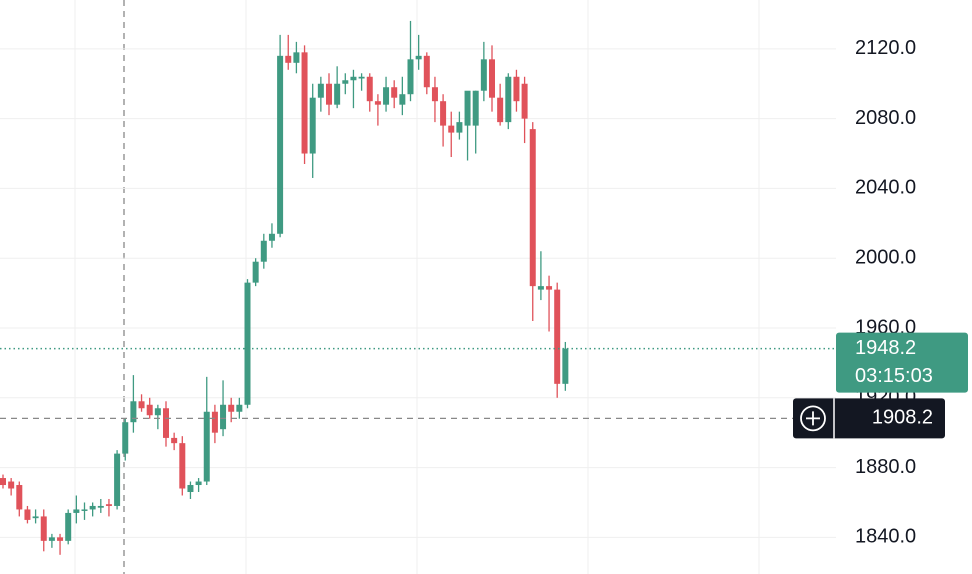  Describe the element at coordinates (885, 257) in the screenshot. I see `y-tick-label: 2000.0` at that location.